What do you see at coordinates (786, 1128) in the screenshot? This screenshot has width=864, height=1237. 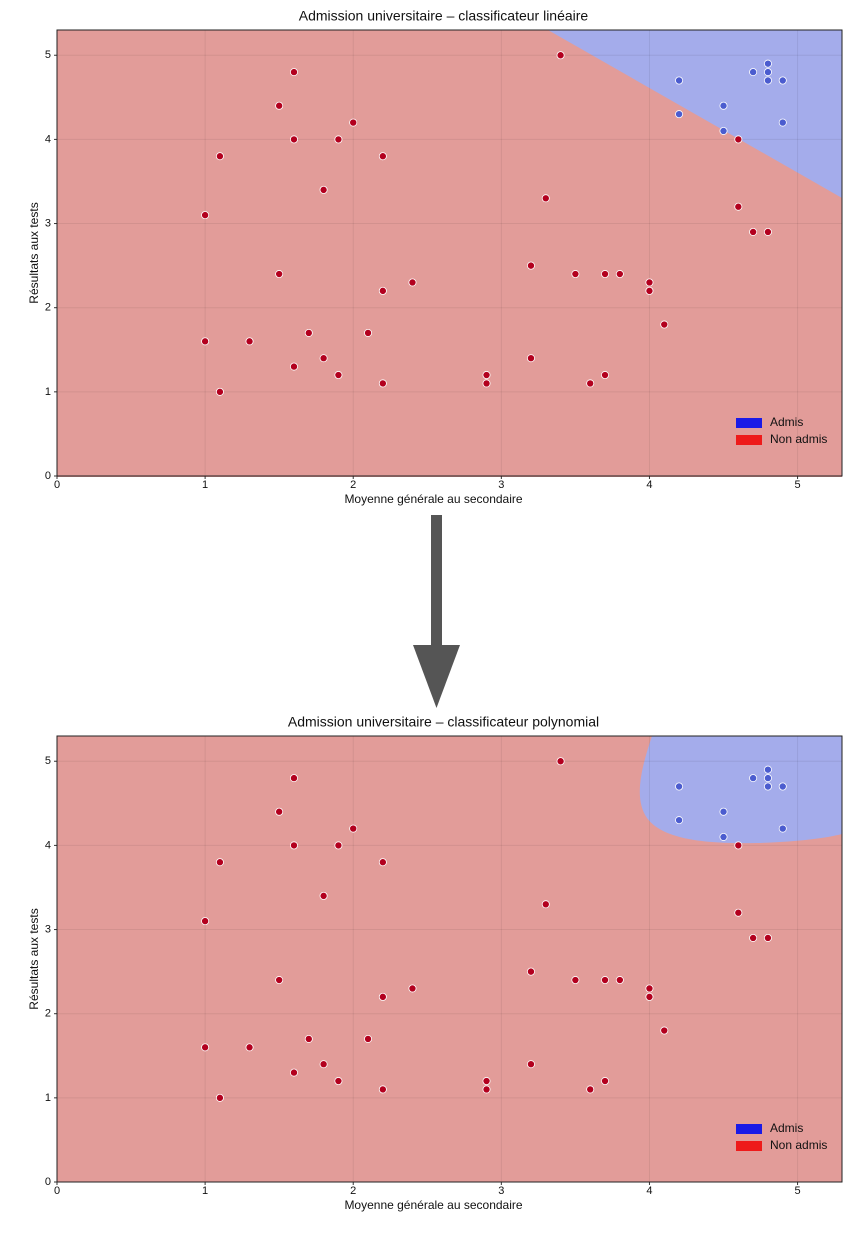 I see `legend-label: Admis` at bounding box center [786, 1128].